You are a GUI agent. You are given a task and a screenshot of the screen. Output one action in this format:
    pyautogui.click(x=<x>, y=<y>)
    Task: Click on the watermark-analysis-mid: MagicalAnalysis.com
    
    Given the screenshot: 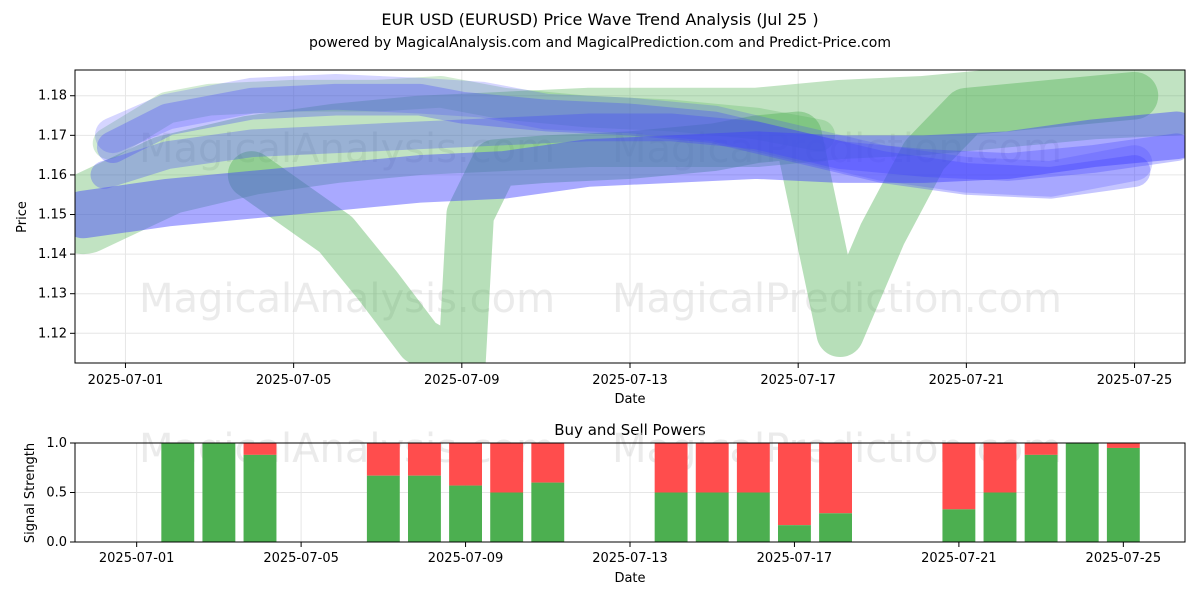 What is the action you would take?
    pyautogui.click(x=347, y=299)
    